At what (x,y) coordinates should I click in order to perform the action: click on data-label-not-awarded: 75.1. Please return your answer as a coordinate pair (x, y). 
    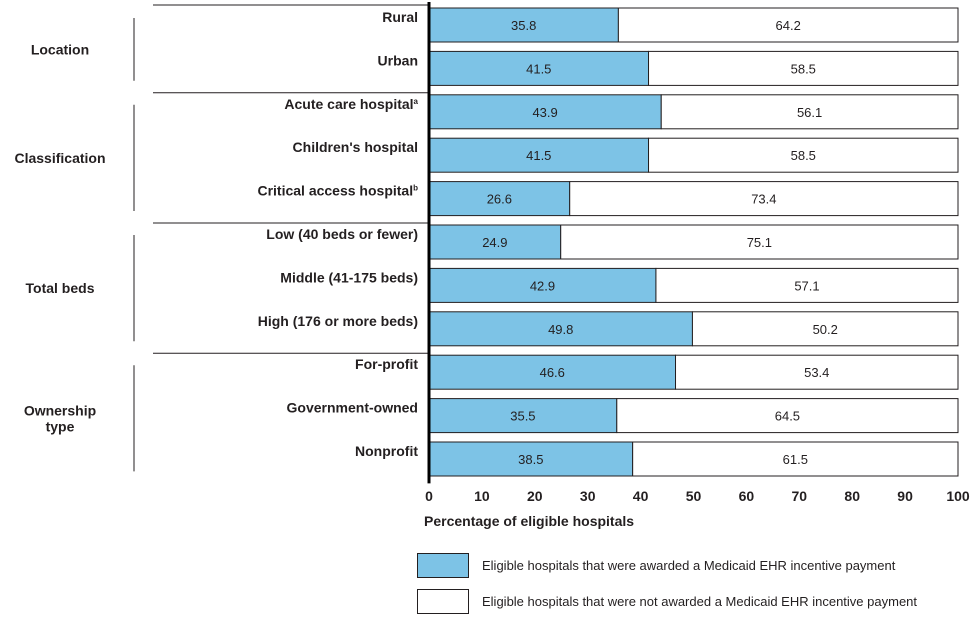
    Looking at the image, I should click on (759, 242).